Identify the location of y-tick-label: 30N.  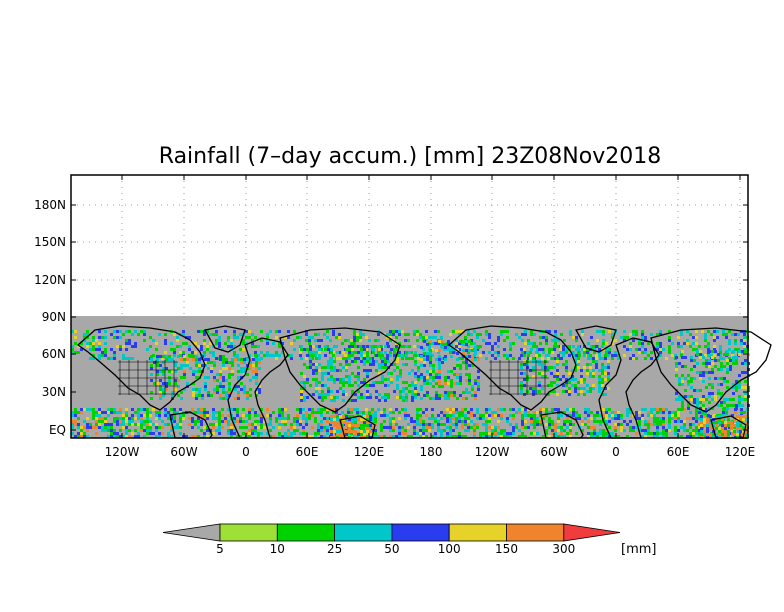
(54, 392).